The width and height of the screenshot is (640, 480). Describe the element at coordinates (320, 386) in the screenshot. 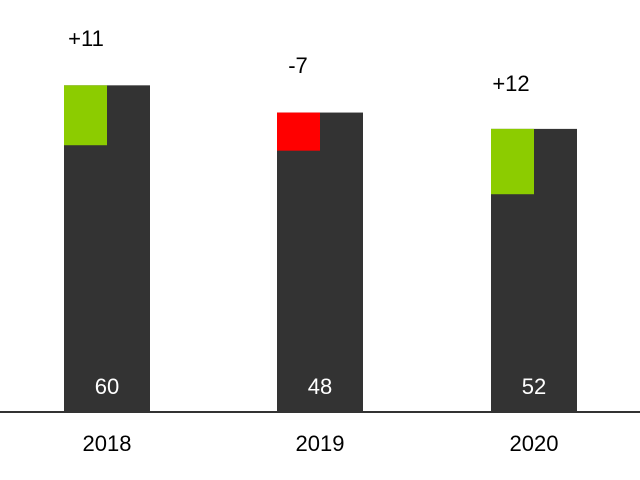

I see `value-label-2019: 48` at that location.